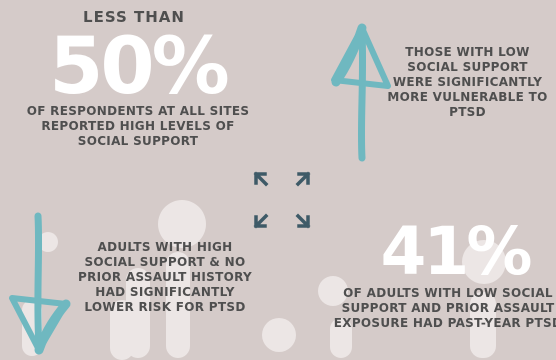 This screenshot has height=360, width=556. Describe the element at coordinates (40, 283) in the screenshot. I see `arrow-down-icon` at that location.